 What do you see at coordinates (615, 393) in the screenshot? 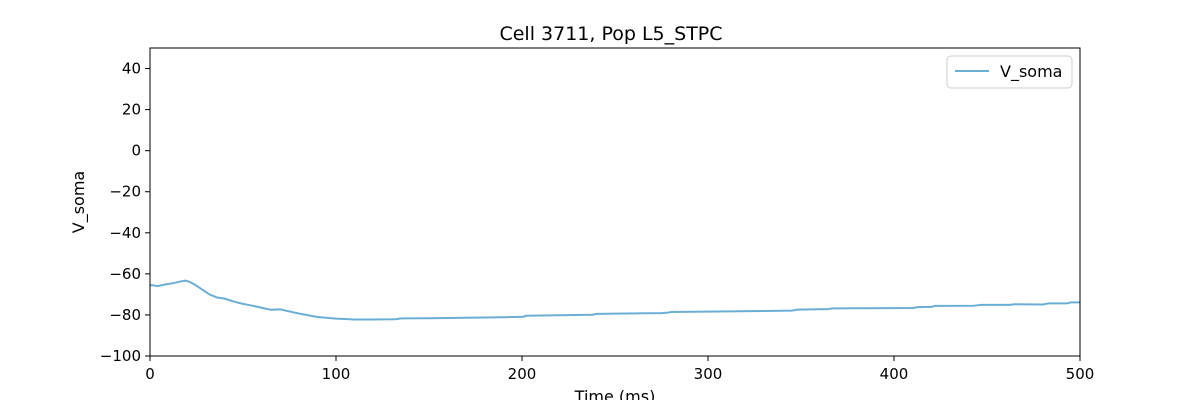
I see `x-axis-label: Time (ms)` at bounding box center [615, 393].